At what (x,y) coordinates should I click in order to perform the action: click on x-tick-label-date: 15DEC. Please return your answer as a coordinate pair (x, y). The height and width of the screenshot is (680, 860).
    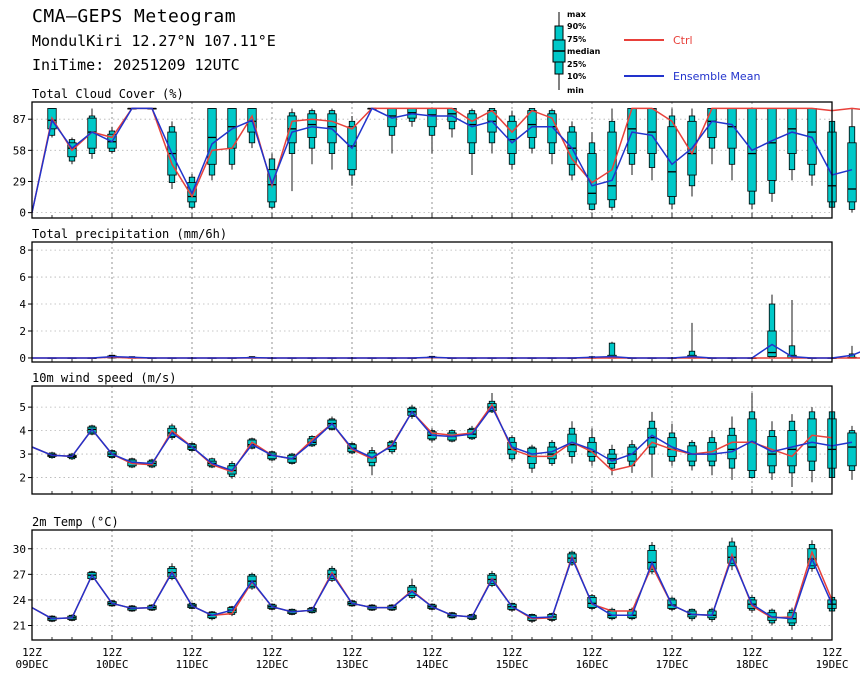
    Looking at the image, I should click on (511, 664).